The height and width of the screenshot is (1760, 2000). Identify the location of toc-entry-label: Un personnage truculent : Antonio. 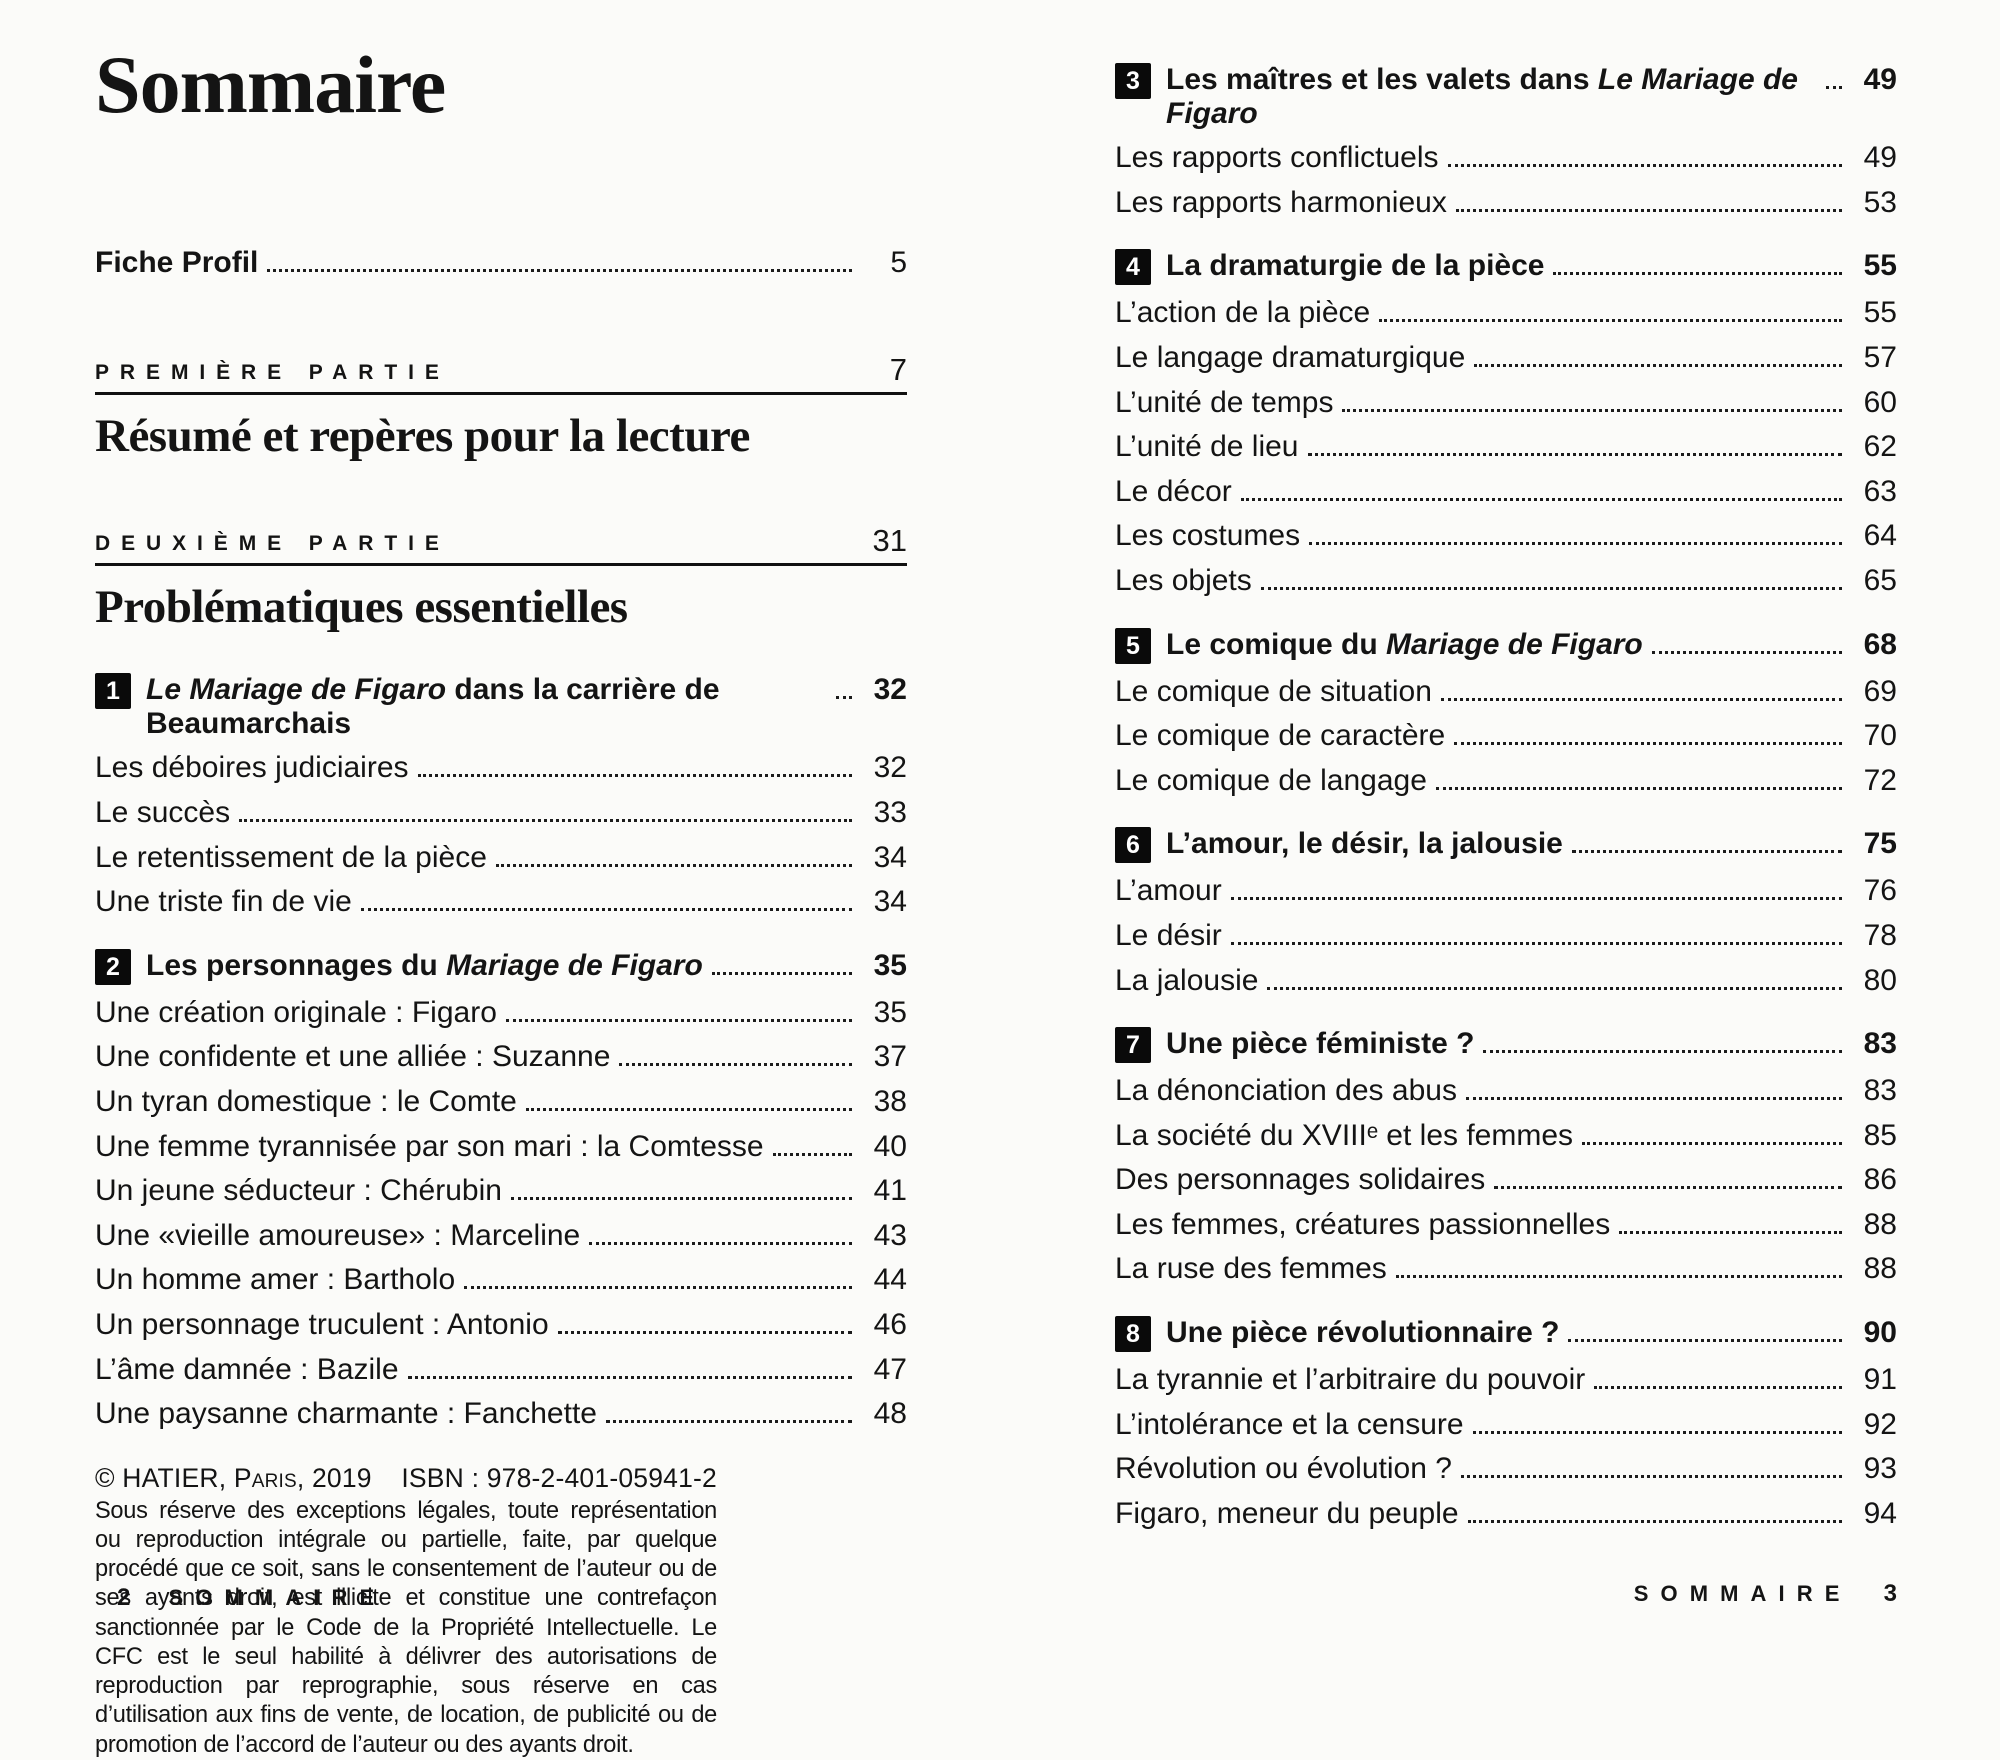
(322, 1324).